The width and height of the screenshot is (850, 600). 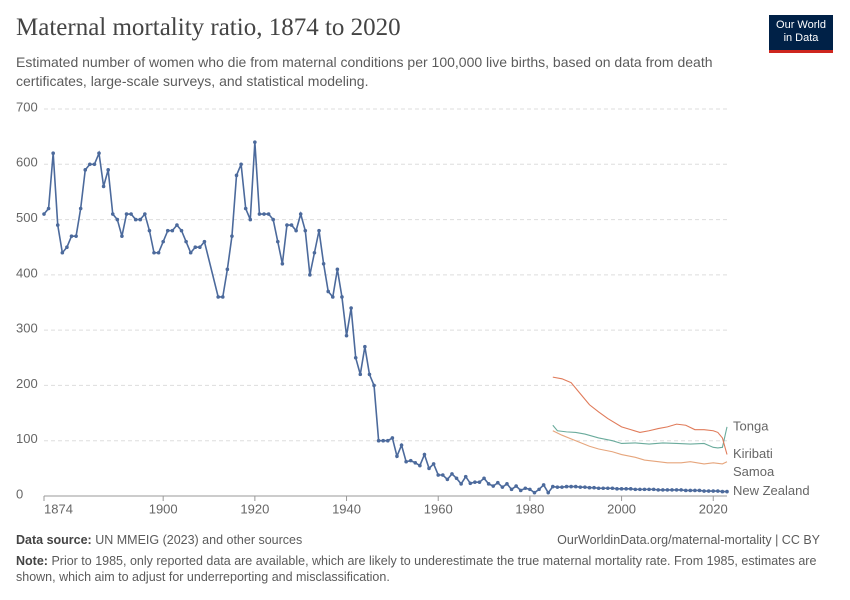 What do you see at coordinates (208, 27) in the screenshot?
I see `chart-title: Maternal mortality ratio, 1874 to 2020` at bounding box center [208, 27].